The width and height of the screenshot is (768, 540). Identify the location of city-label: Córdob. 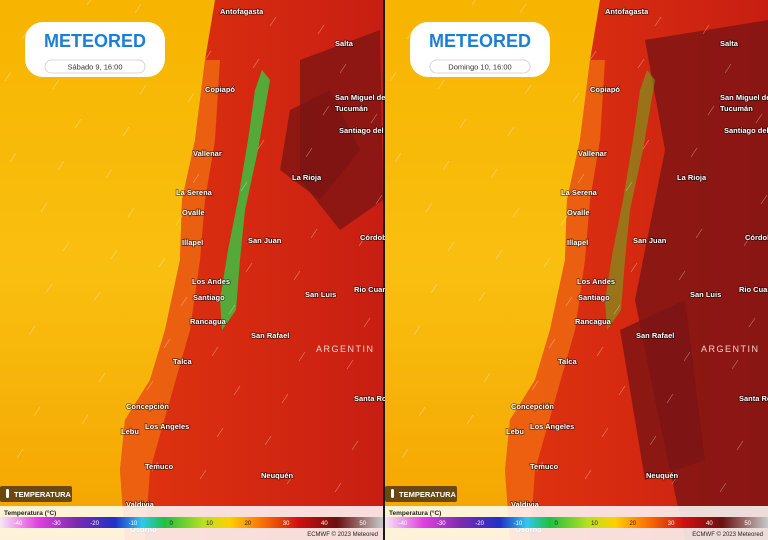
(756, 237).